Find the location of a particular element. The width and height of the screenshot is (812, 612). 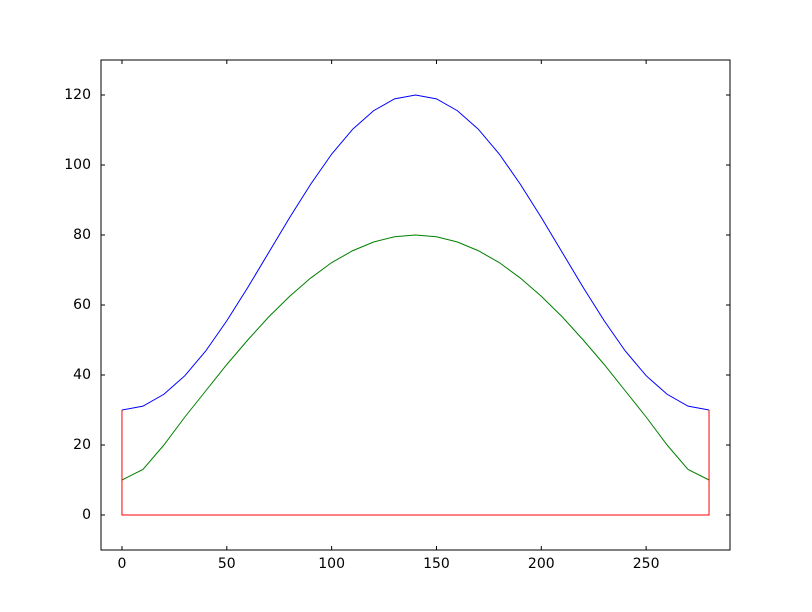

x-tick-label: 50 is located at coordinates (227, 564).